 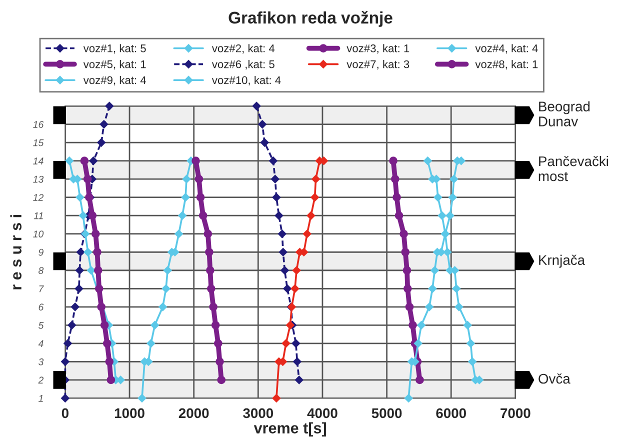 I want to click on x-tick-label: 0, so click(x=65, y=413).